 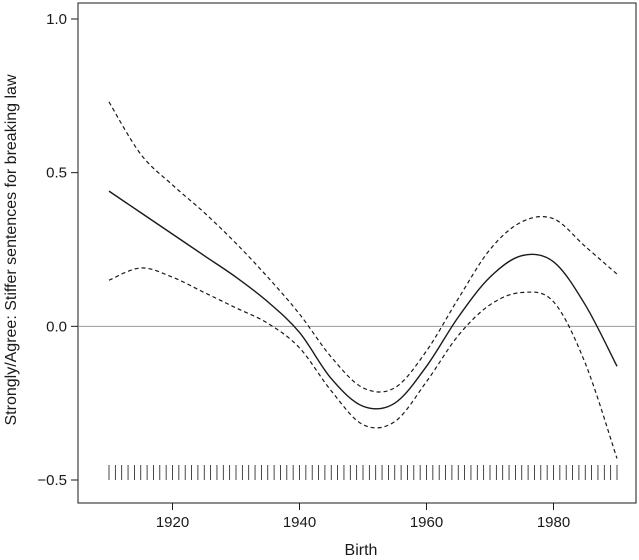 I want to click on y-tick-label: −0.5, so click(x=52, y=480).